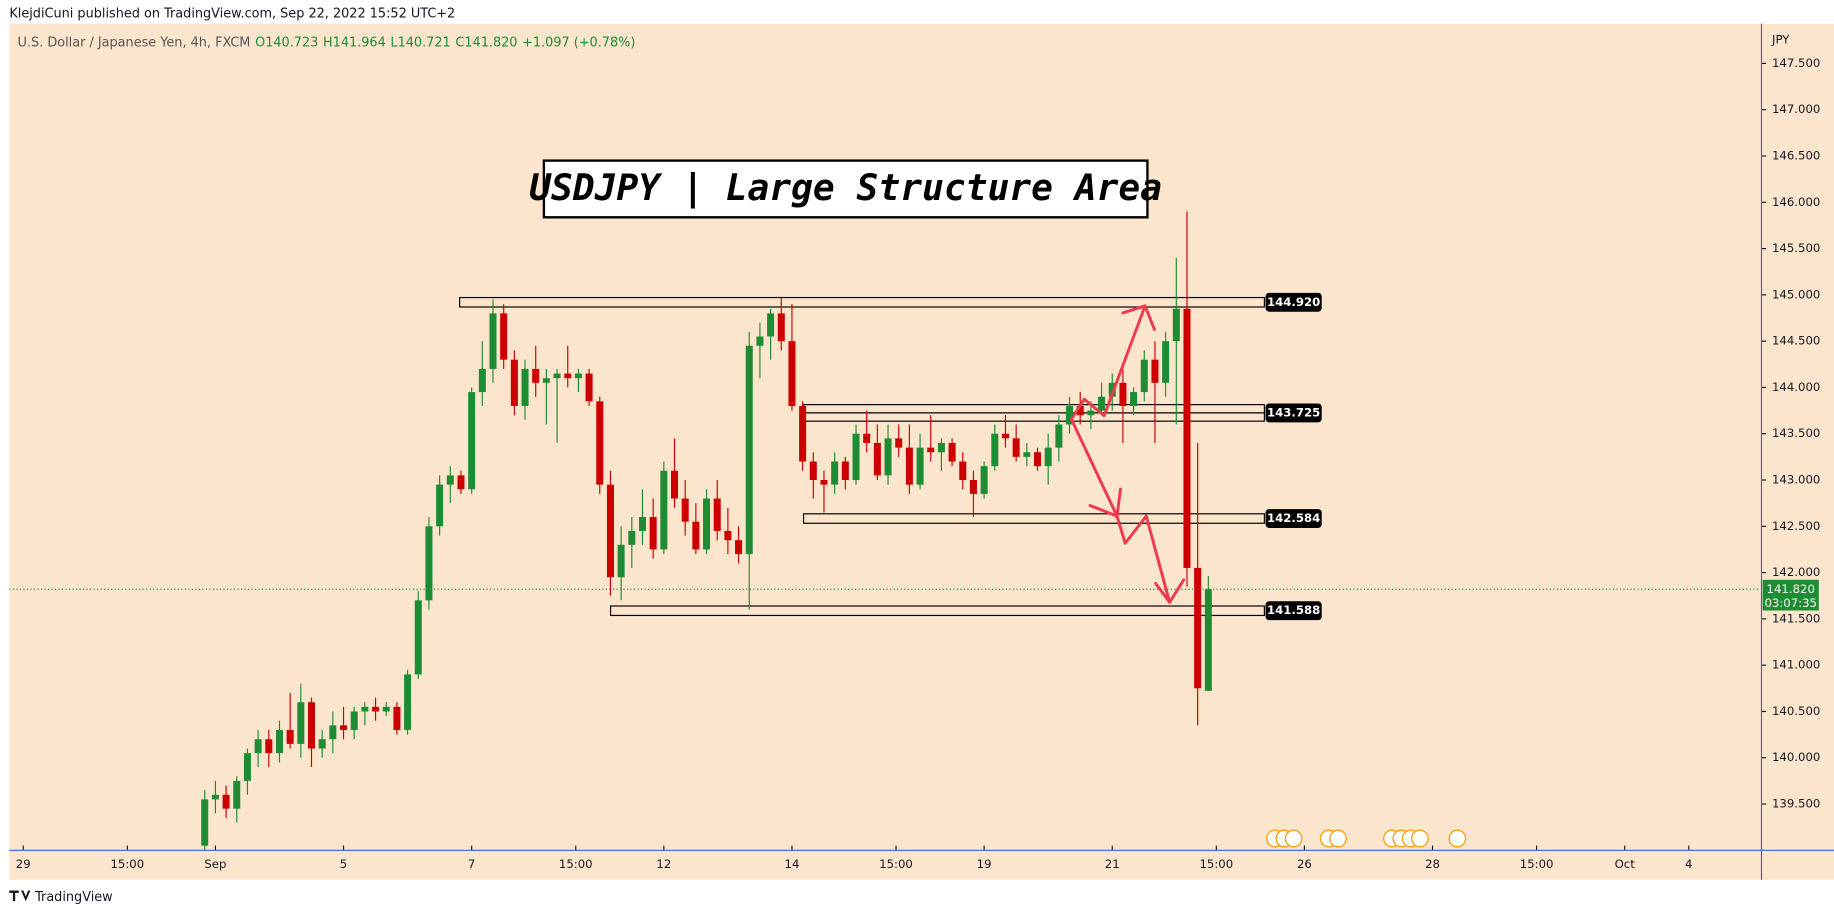 This screenshot has width=1834, height=907. What do you see at coordinates (20, 896) in the screenshot?
I see `brand-logo` at bounding box center [20, 896].